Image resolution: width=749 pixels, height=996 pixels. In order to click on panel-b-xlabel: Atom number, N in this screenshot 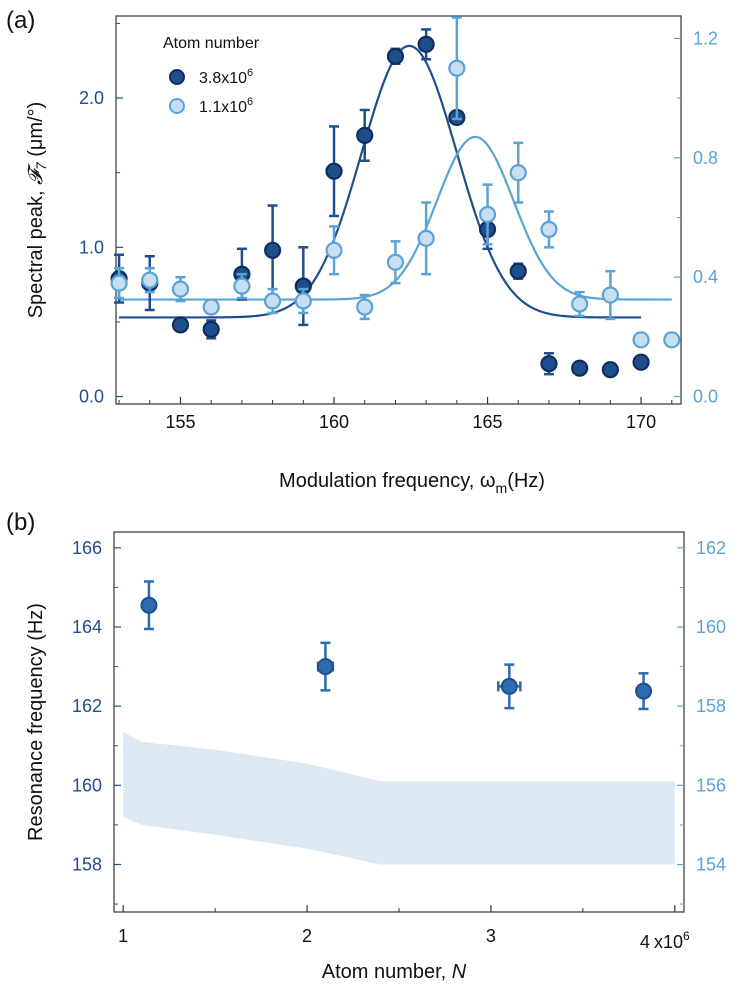, I will do `click(394, 972)`.